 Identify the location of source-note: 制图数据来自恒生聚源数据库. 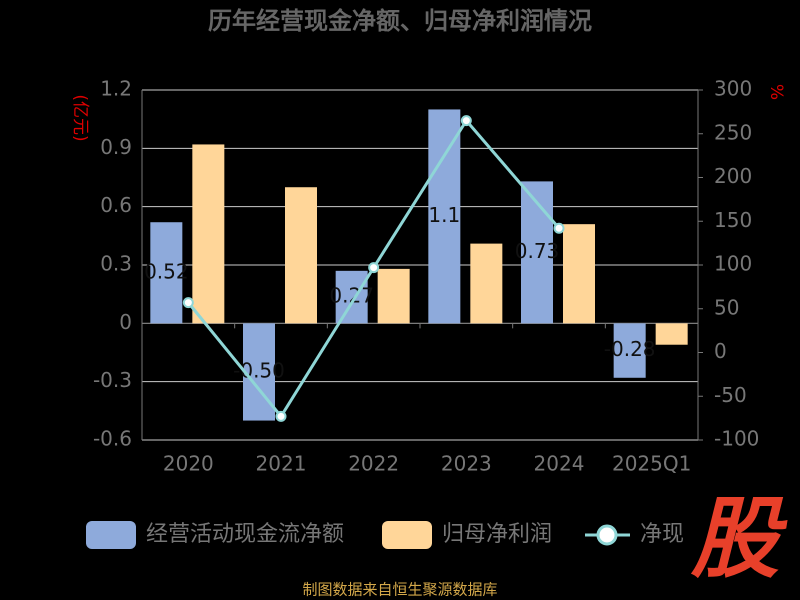
(399, 590).